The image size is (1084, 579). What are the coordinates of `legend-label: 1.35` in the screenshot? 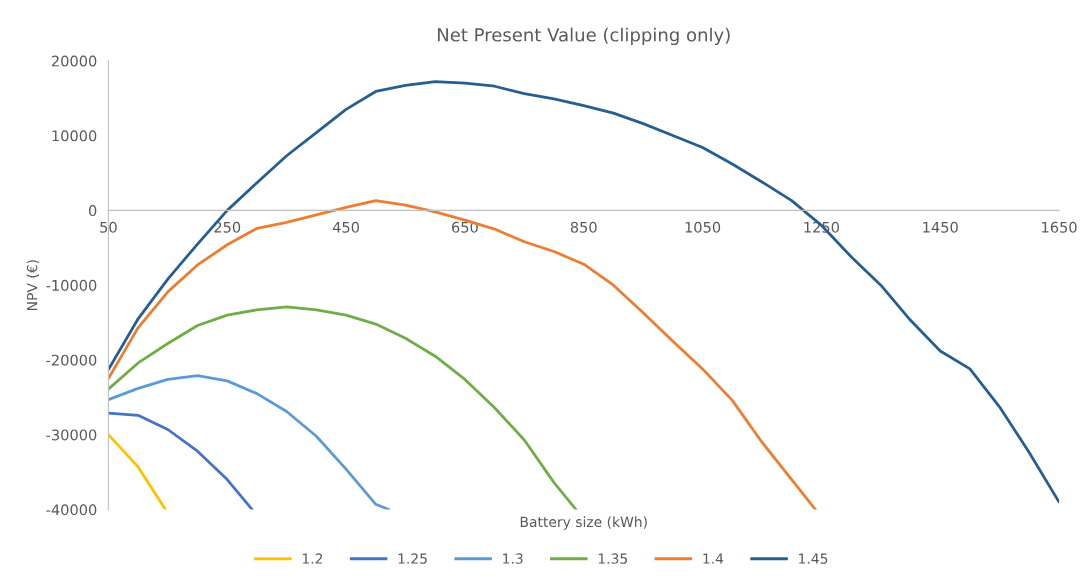 It's located at (613, 558).